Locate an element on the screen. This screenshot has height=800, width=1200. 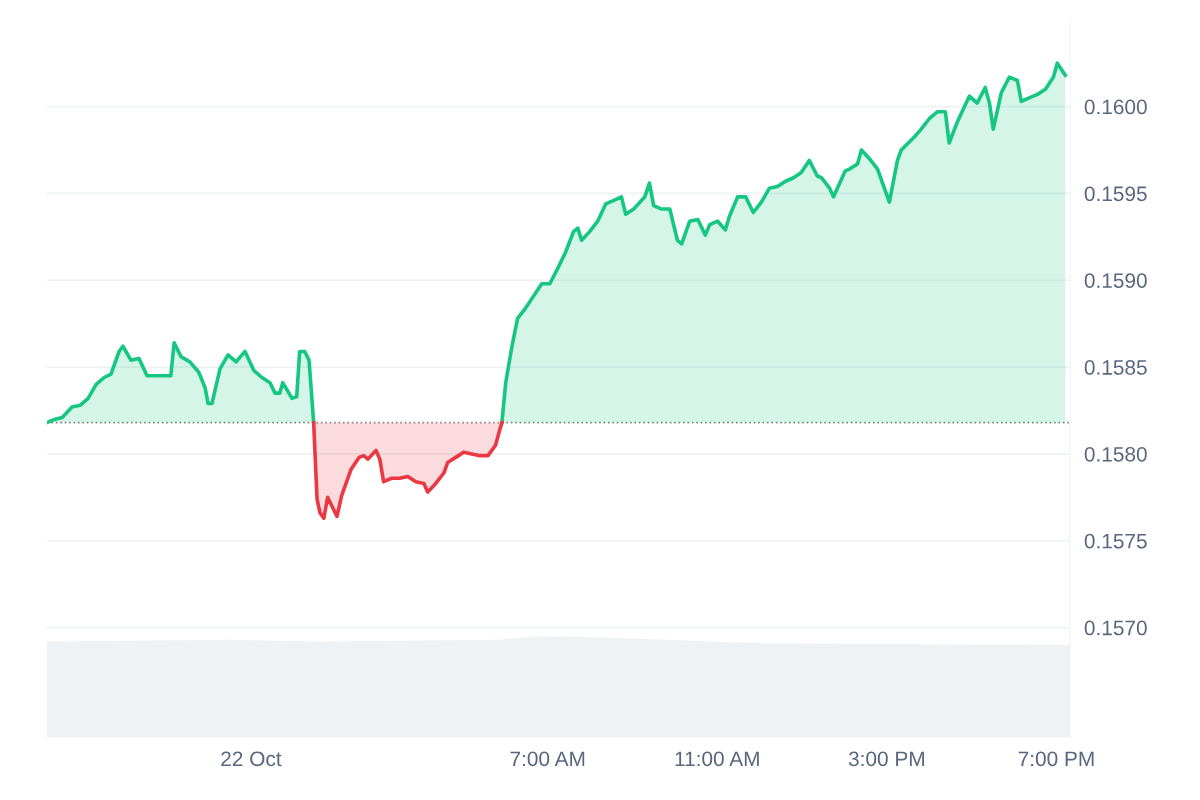
y-tick-label: 0.1570 is located at coordinates (1115, 628).